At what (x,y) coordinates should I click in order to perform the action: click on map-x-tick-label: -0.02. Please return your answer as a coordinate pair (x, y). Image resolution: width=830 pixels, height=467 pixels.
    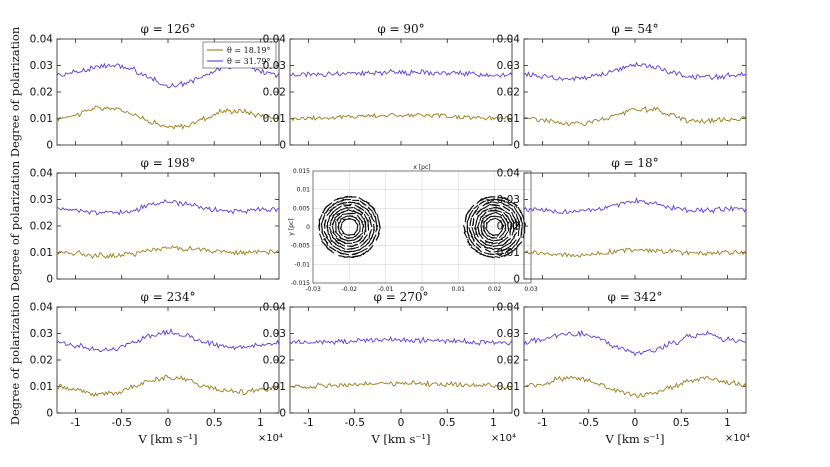
    Looking at the image, I should click on (350, 289).